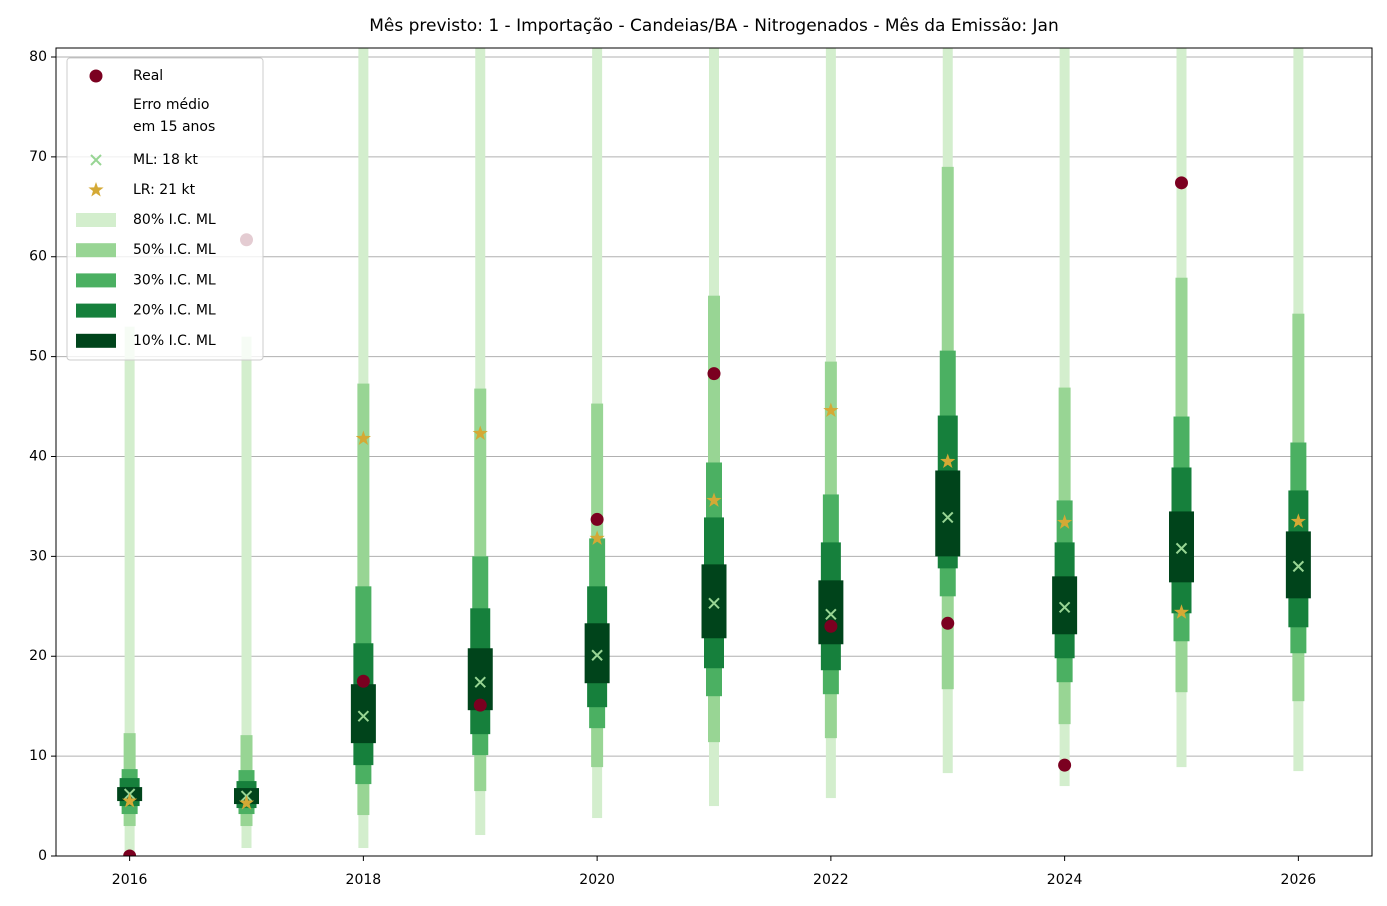 Image resolution: width=1387 pixels, height=906 pixels. I want to click on y-tick-label: 50, so click(38, 357).